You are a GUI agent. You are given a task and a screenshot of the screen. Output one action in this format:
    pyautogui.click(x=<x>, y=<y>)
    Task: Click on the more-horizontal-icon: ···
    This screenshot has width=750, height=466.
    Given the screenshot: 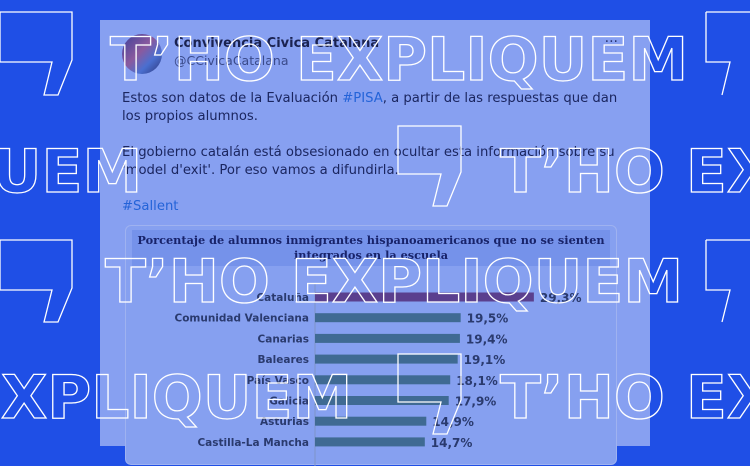 What is the action you would take?
    pyautogui.click(x=611, y=42)
    